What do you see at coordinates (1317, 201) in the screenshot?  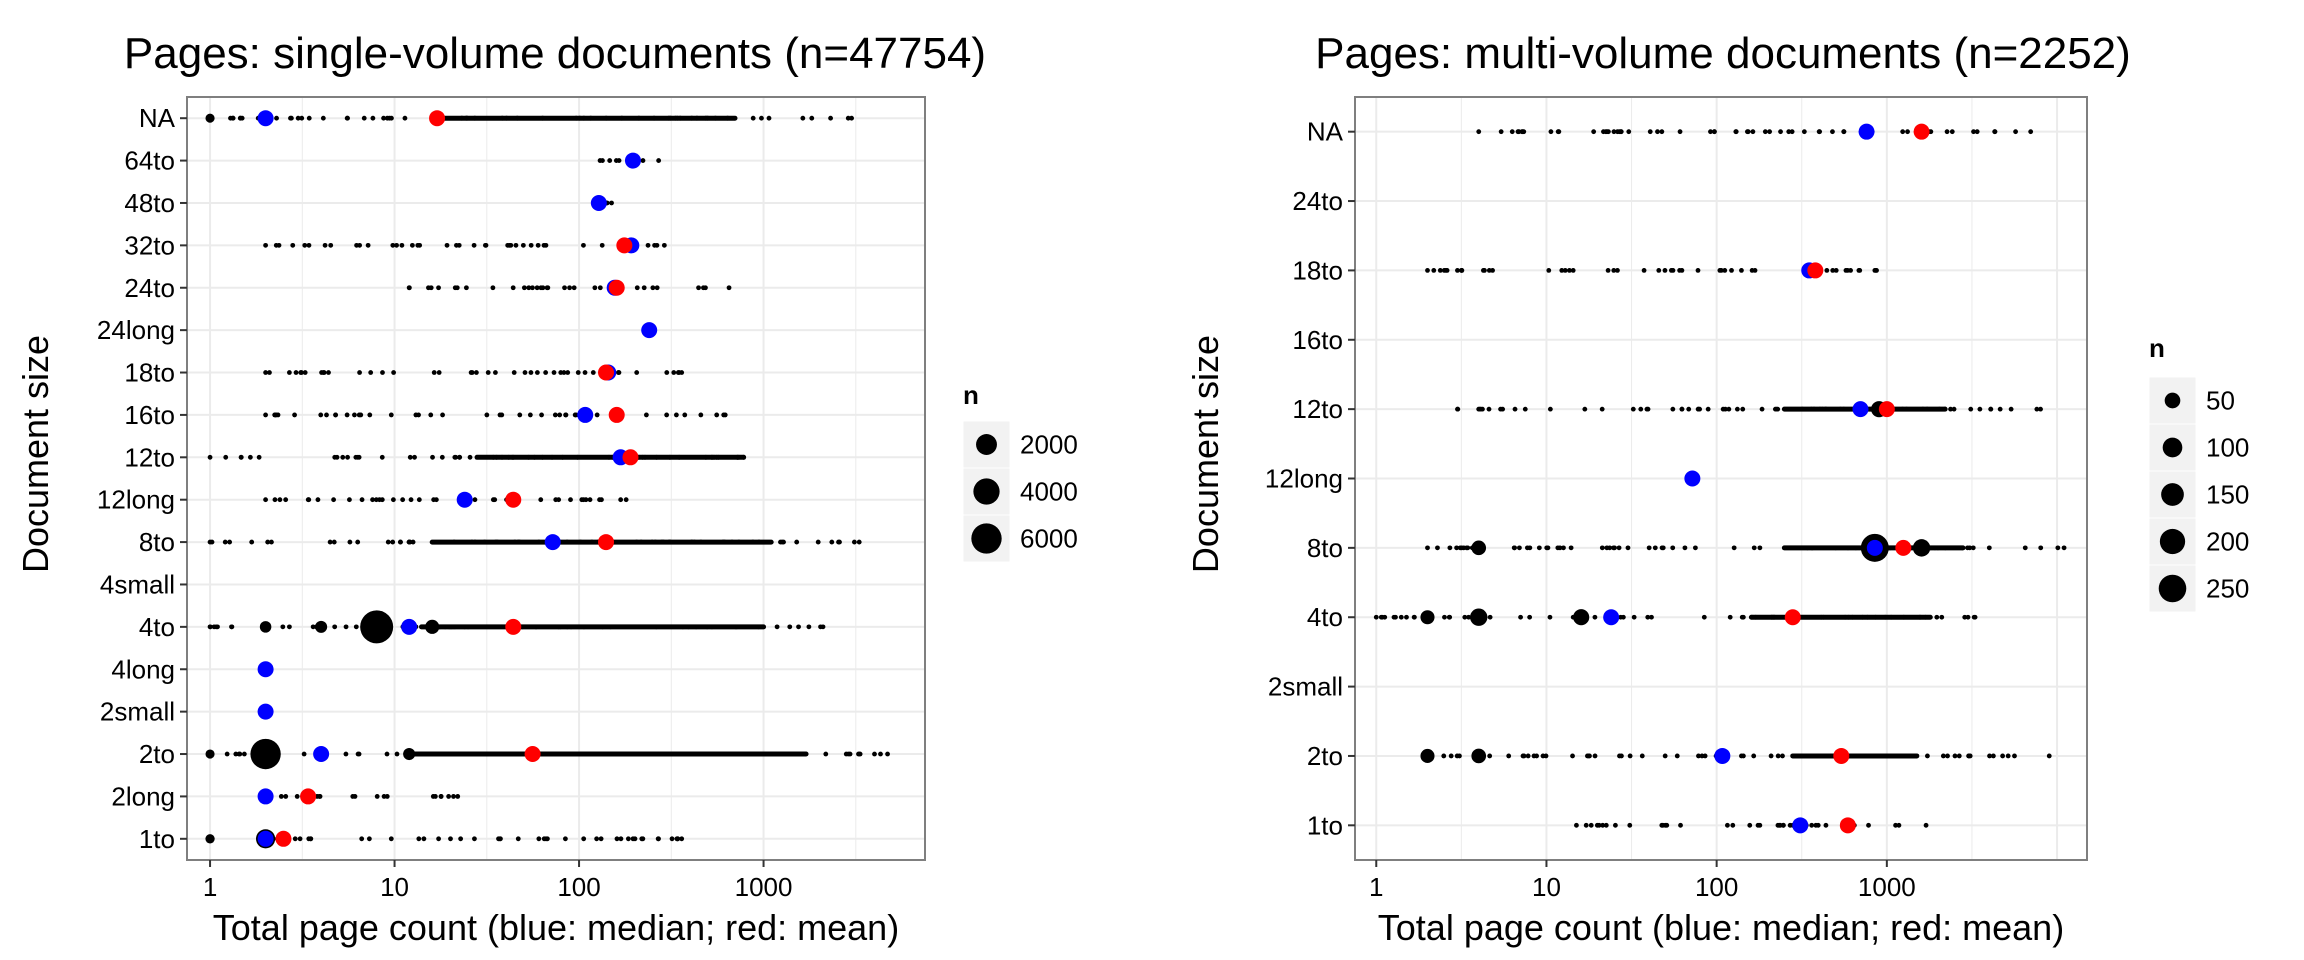 I see `y-tick-label: 24to` at bounding box center [1317, 201].